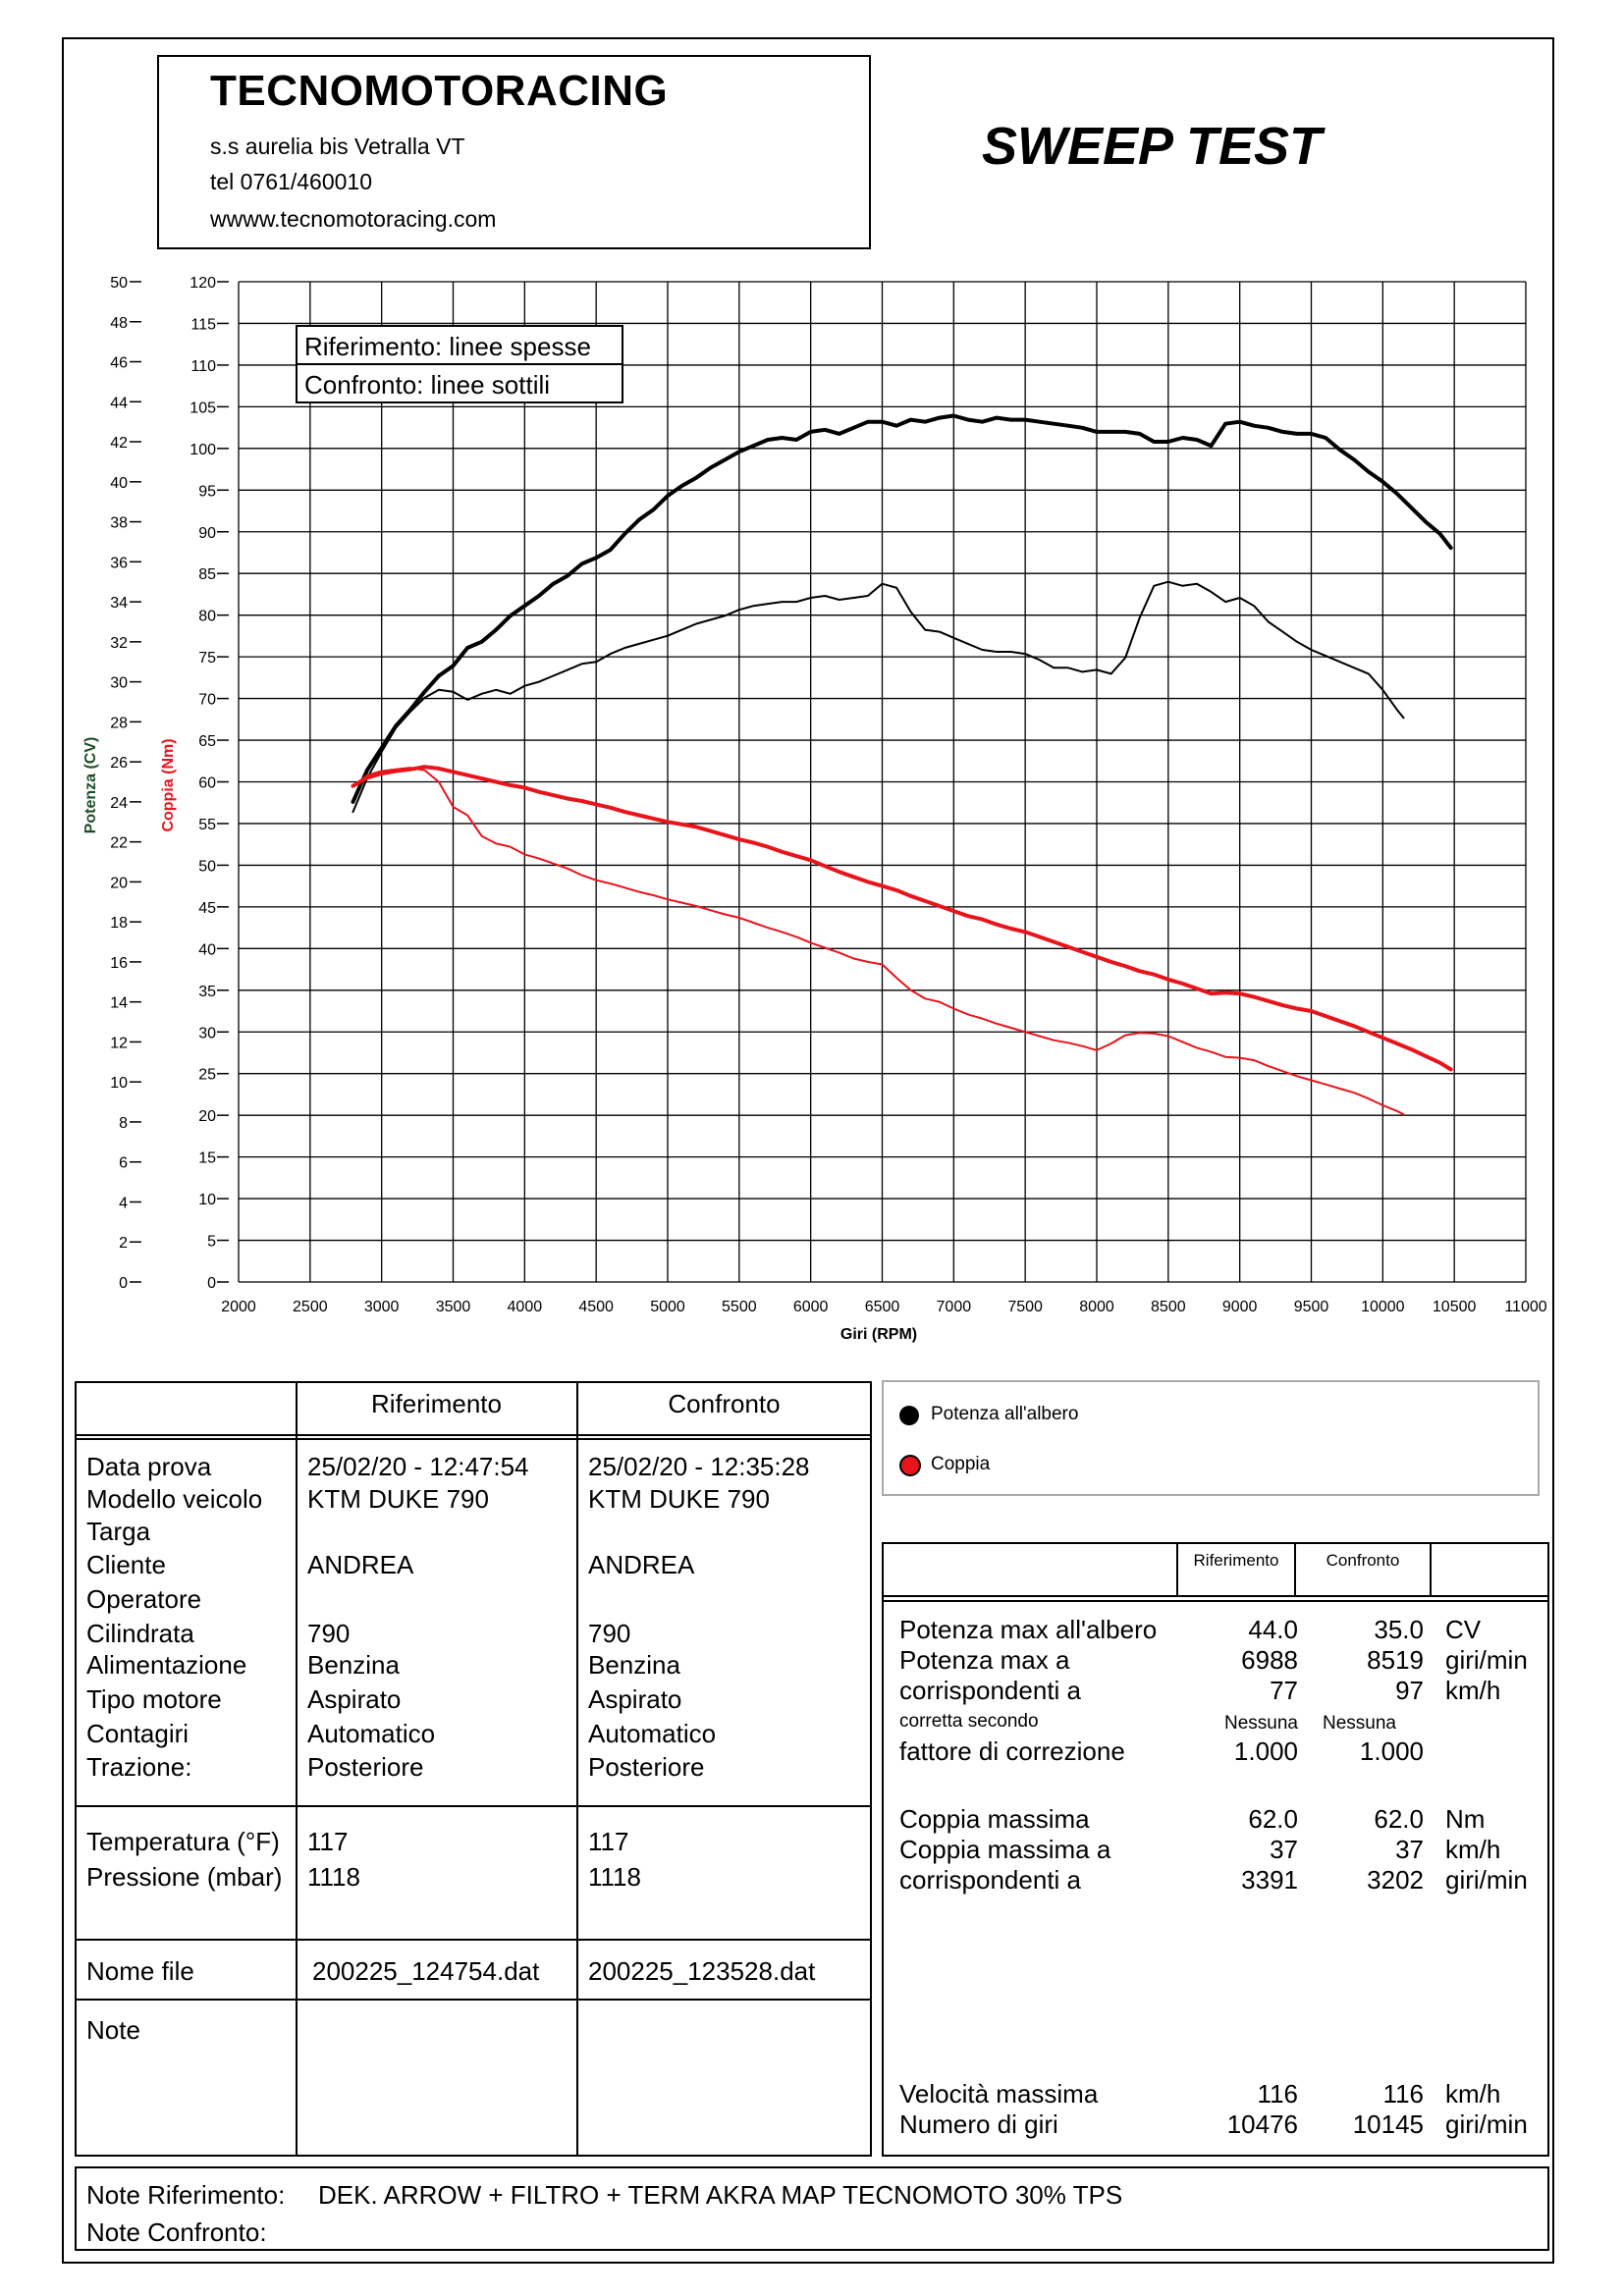  I want to click on correction-factor-cmp: 1.000, so click(1391, 1751).